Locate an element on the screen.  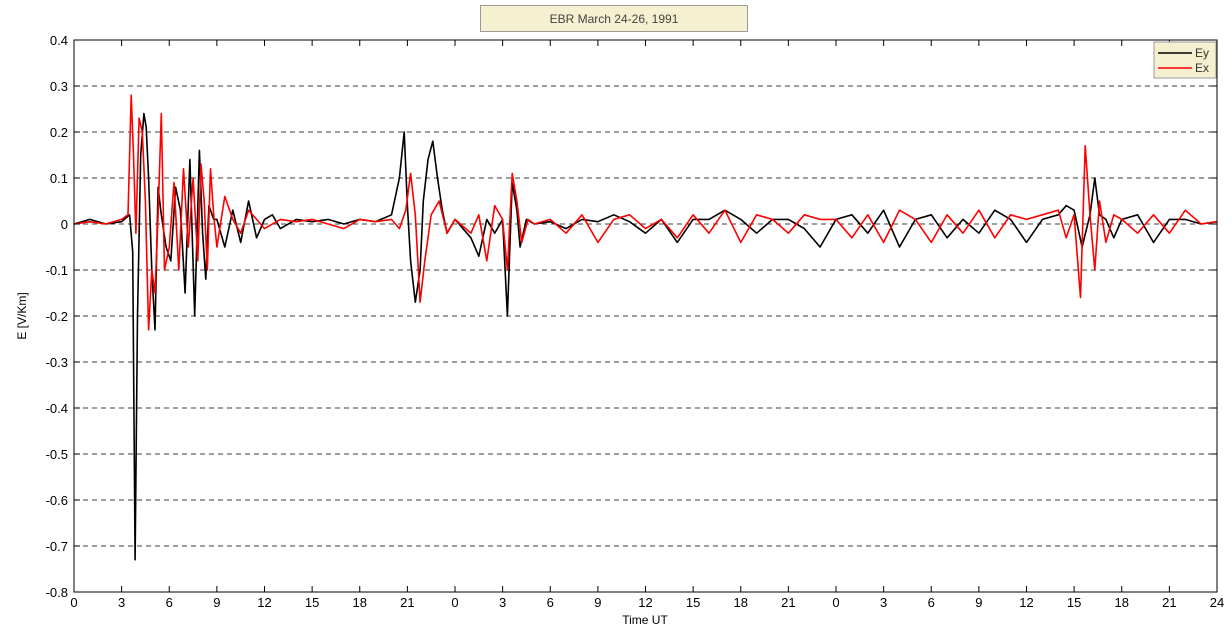
y-tick-label: -0.8 is located at coordinates (57, 592).